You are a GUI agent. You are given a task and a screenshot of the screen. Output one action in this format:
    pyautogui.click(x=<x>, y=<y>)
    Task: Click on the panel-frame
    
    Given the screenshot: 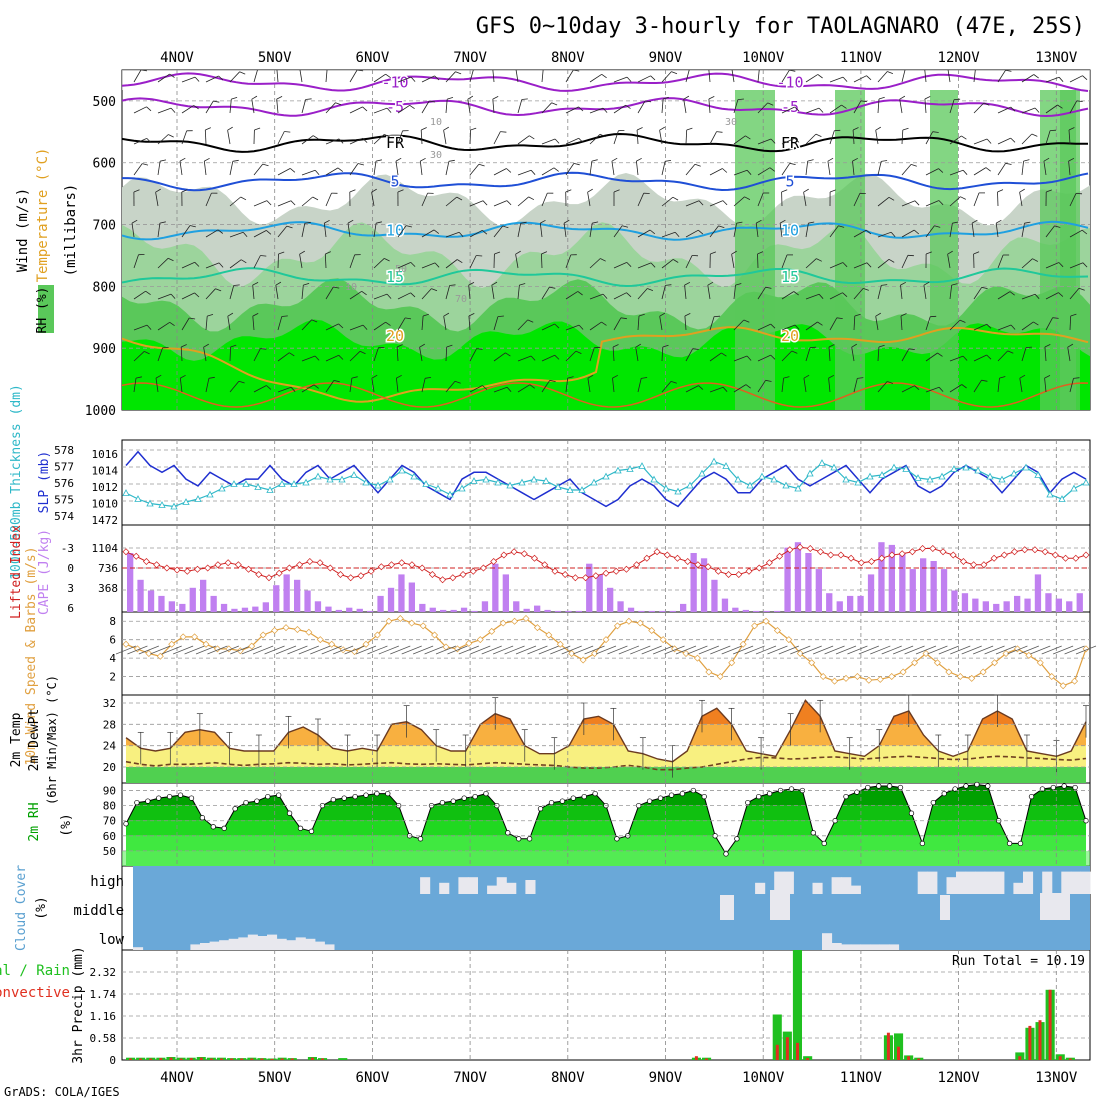 What is the action you would take?
    pyautogui.click(x=606, y=653)
    